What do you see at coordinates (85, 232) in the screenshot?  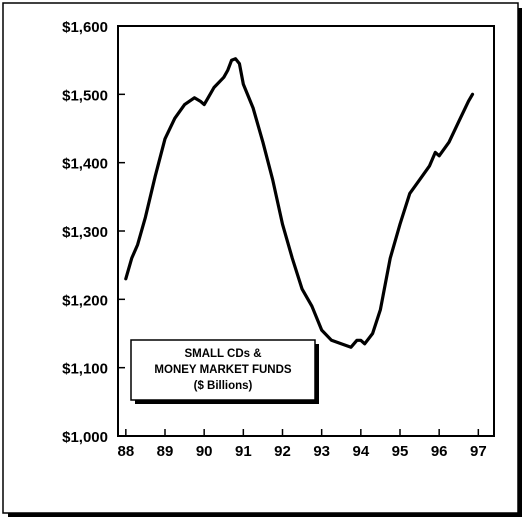 I see `y-tick-label: $1,300` at bounding box center [85, 232].